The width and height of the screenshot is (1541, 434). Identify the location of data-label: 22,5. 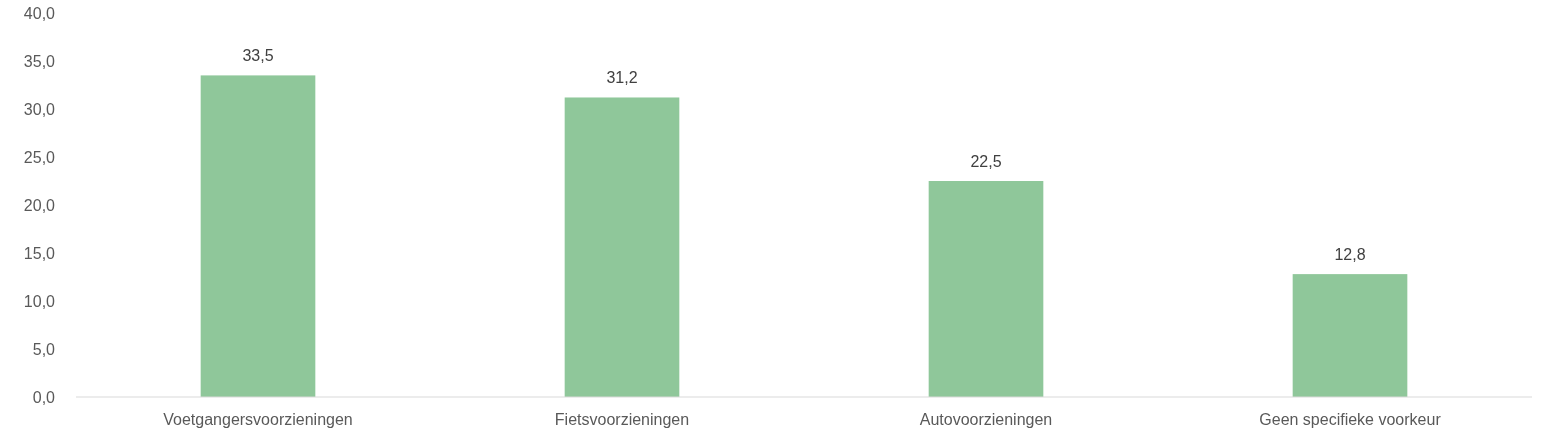
(986, 161).